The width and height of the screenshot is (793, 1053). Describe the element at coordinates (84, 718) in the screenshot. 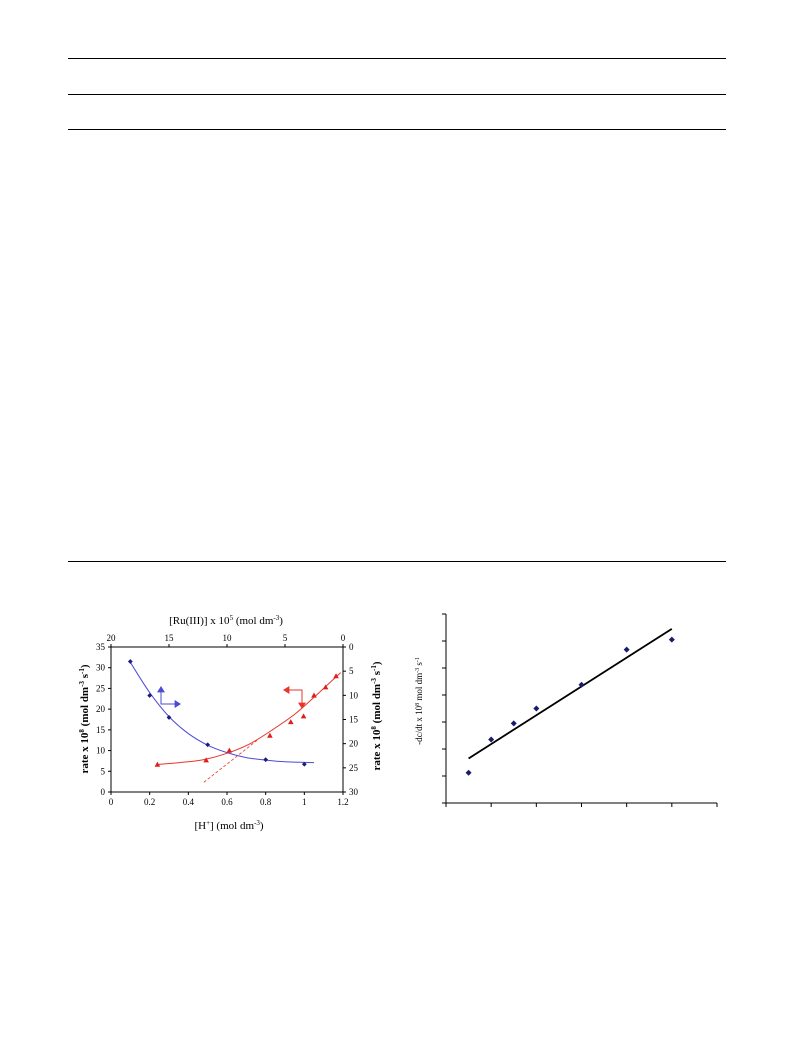

I see `chart1-ylabel-left: rate x 108 (mol dm-3 s-1)` at that location.